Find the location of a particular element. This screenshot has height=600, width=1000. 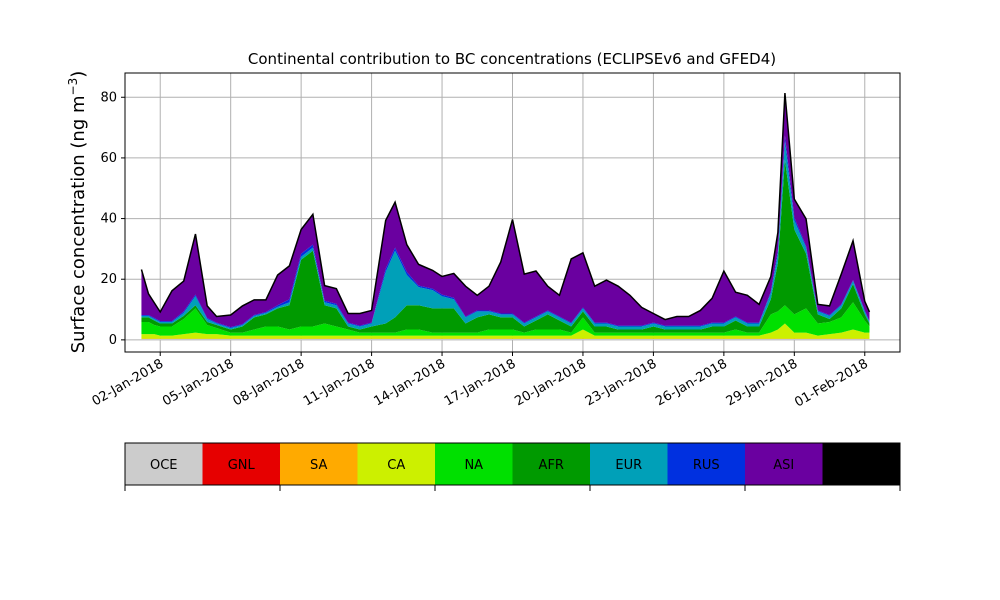

x-tick-label: 08-Jan-2018 is located at coordinates (269, 382).